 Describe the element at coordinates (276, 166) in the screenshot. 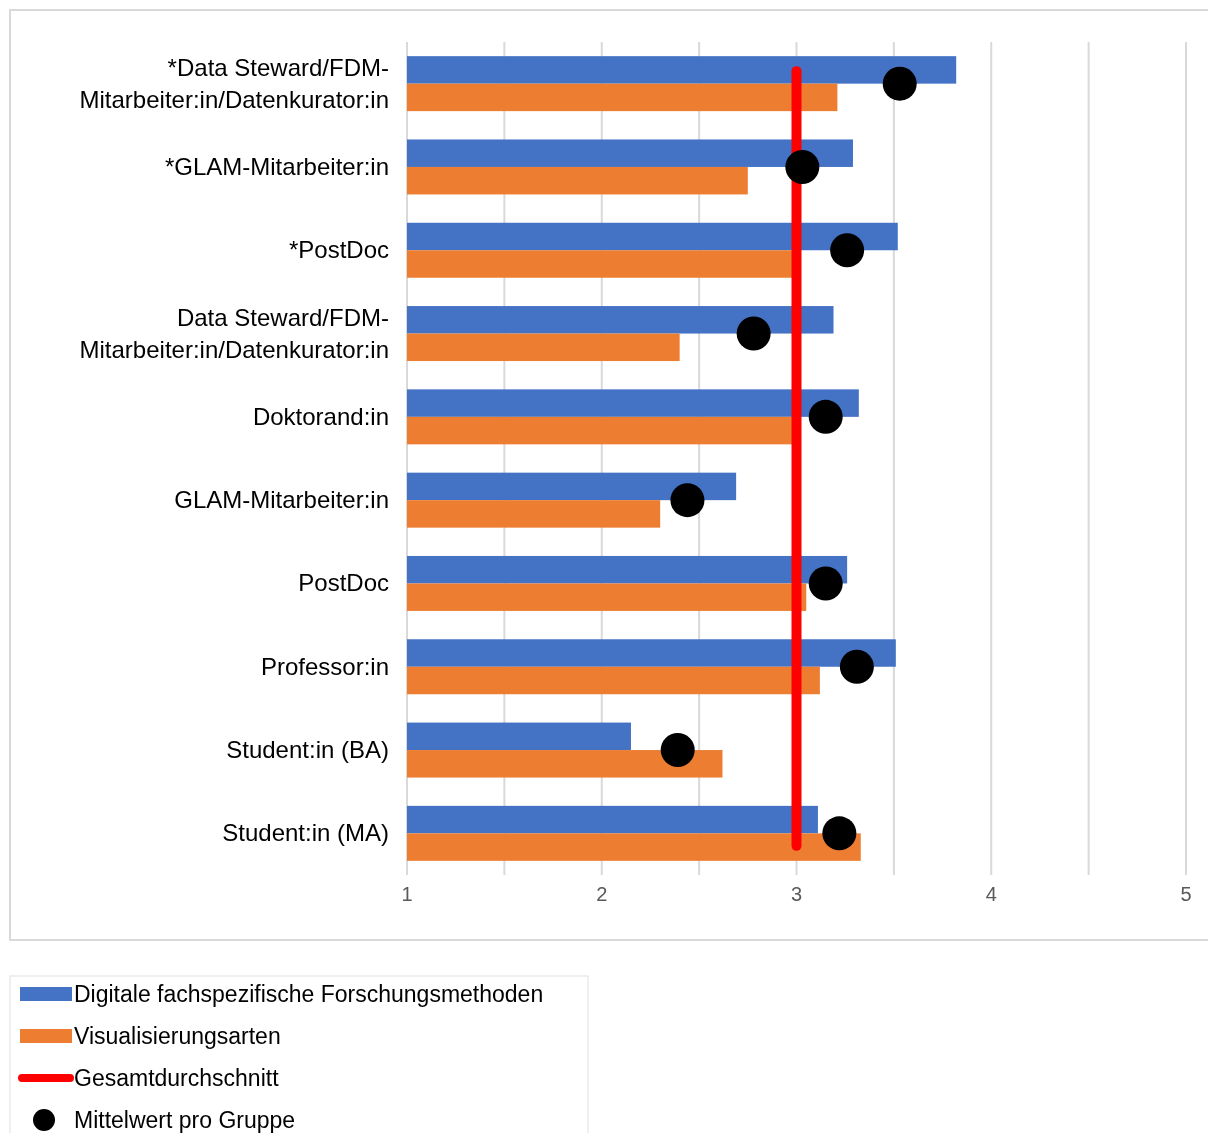

I see `y-tick-label: *GLAM-Mitarbeiter:in` at that location.